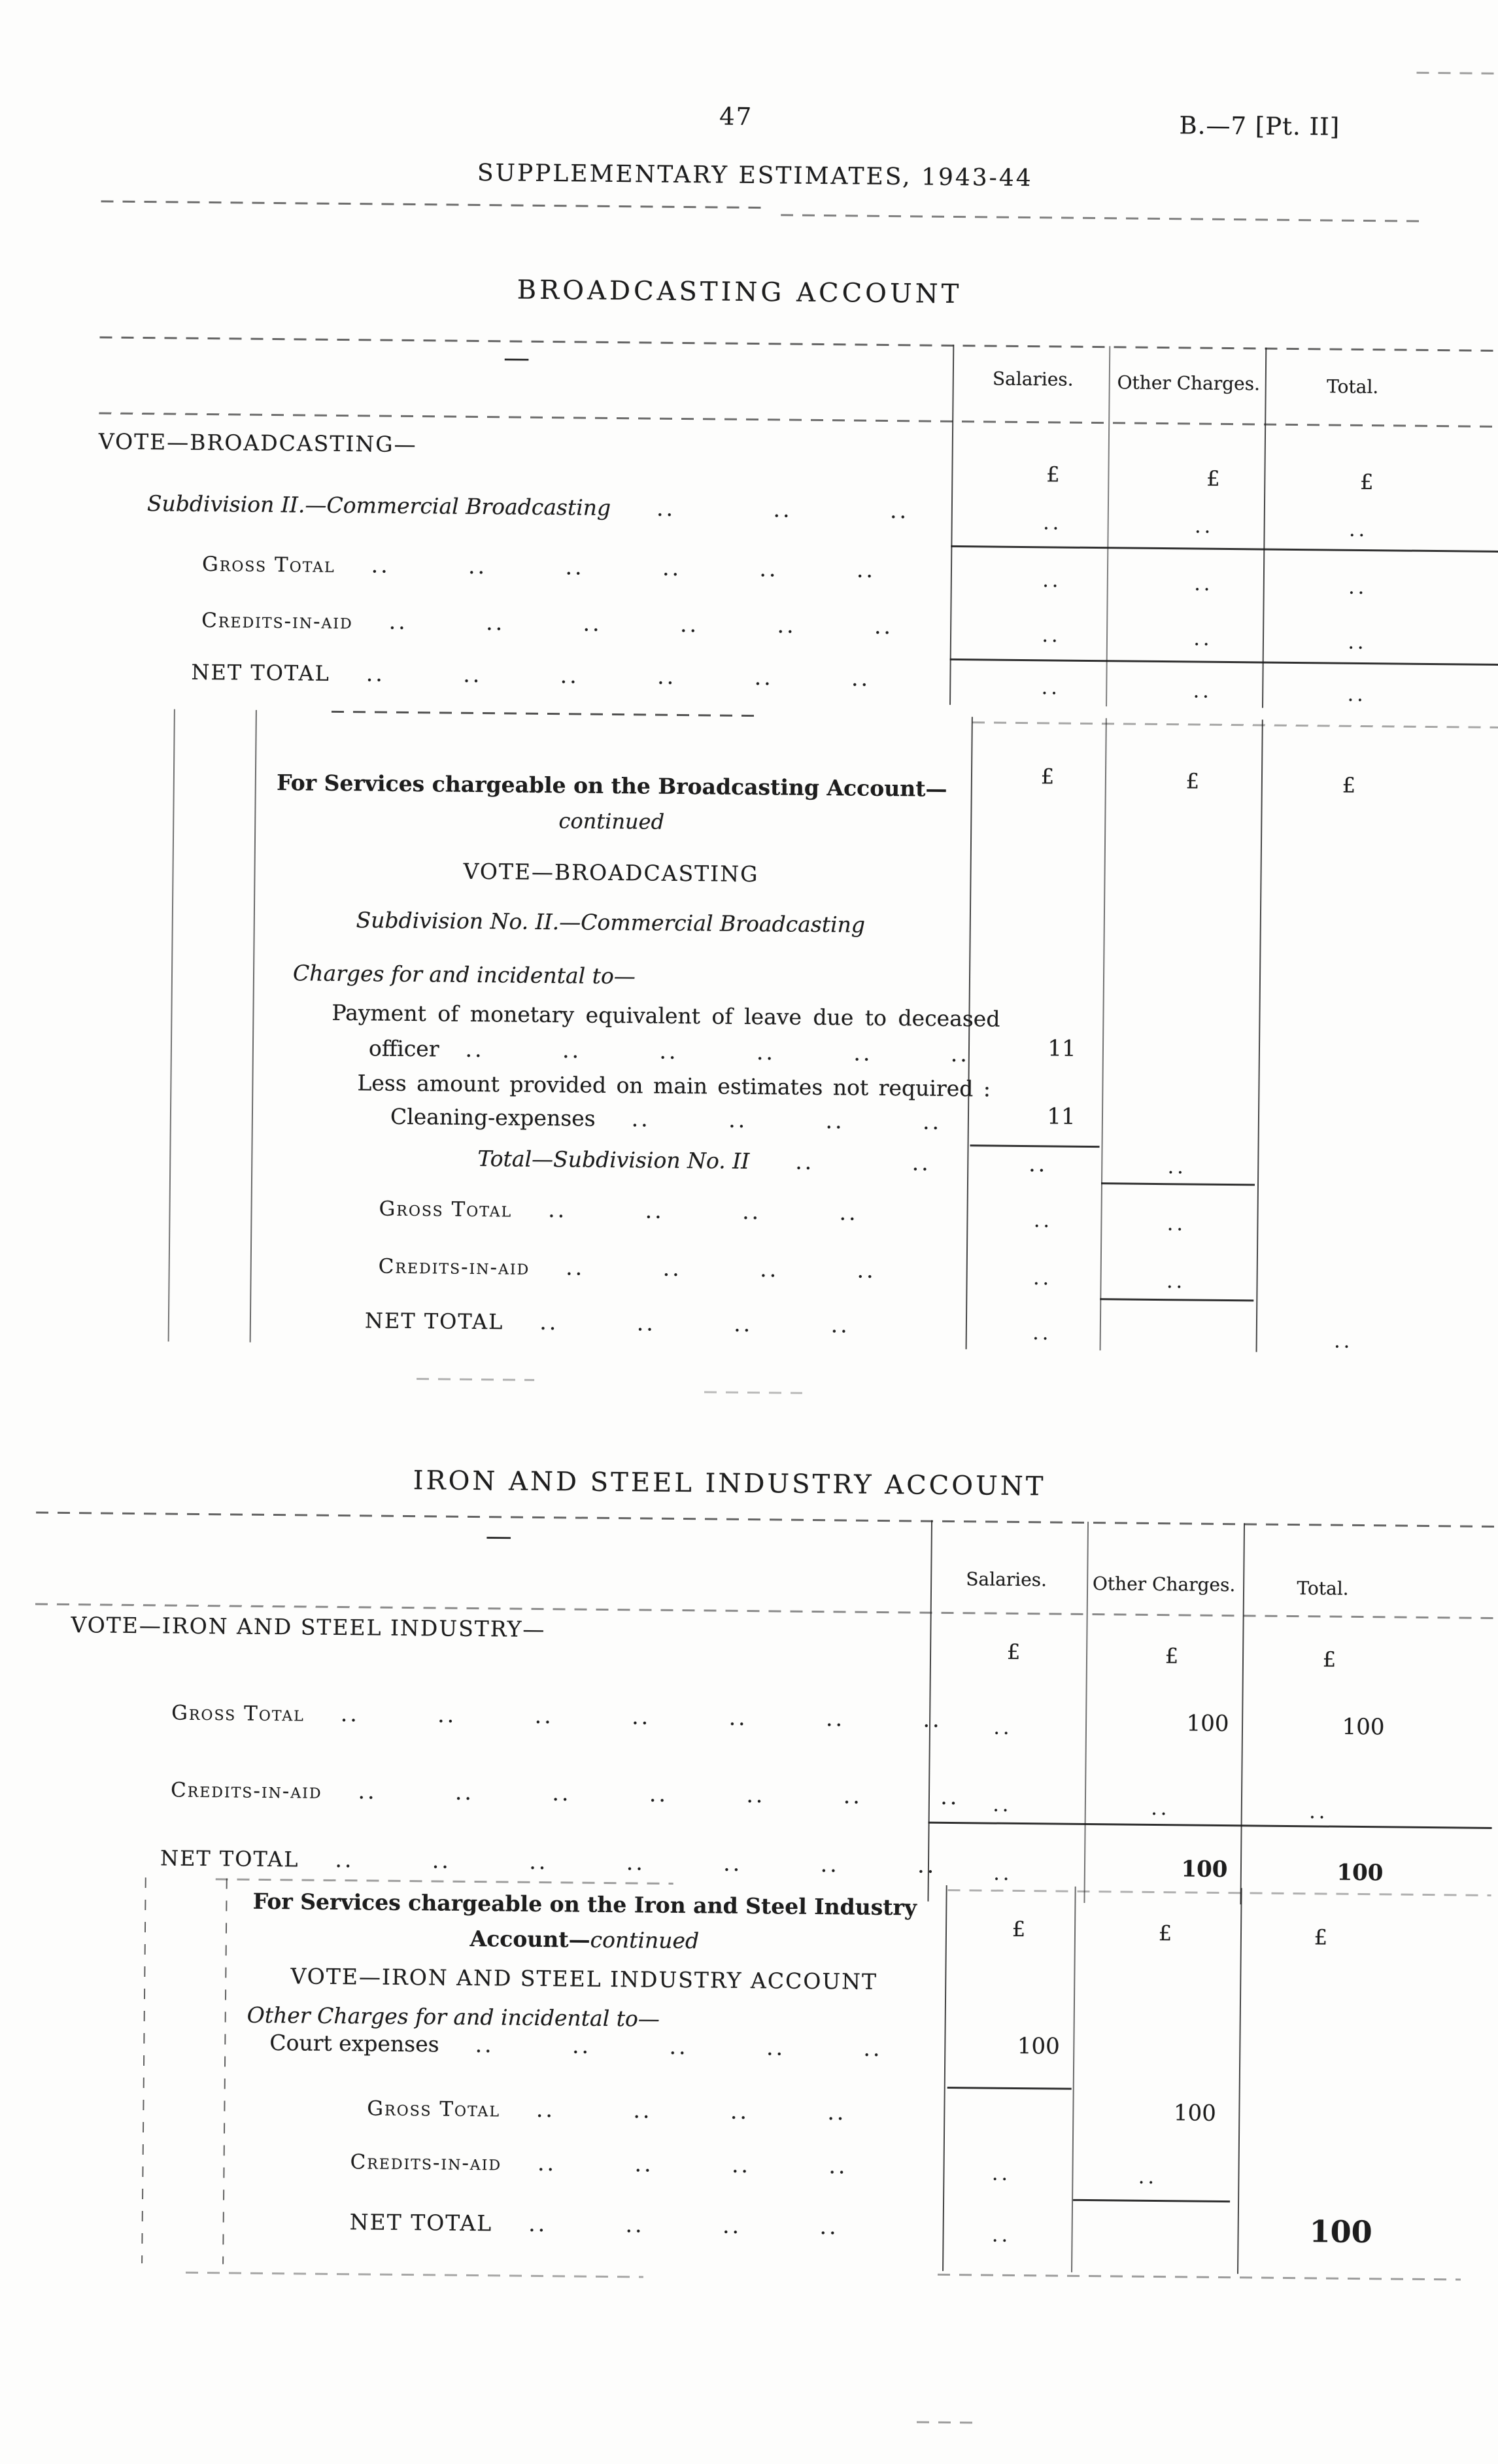 The height and width of the screenshot is (2464, 1498). Describe the element at coordinates (659, 1794) in the screenshot. I see `table2-credits-leaders: .. .. .. .. .. .. ..` at that location.